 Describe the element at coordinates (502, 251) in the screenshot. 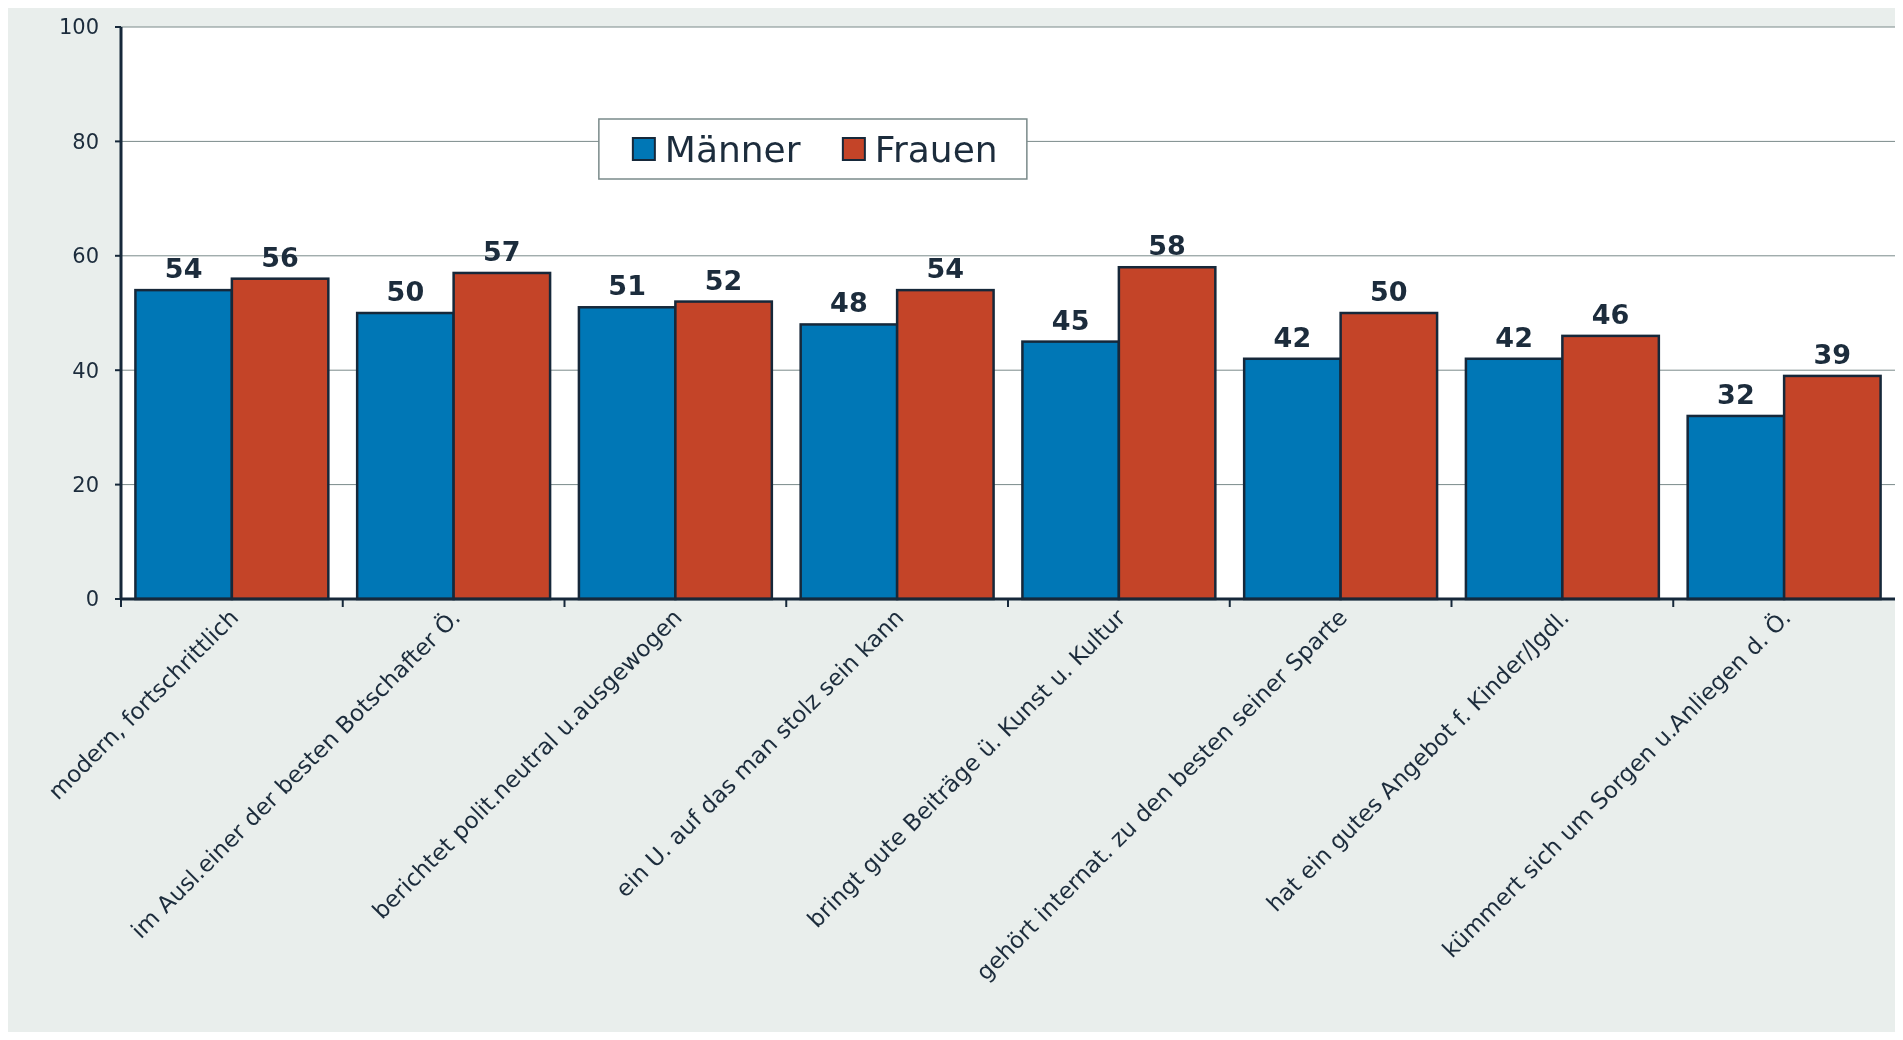

I see `data-label: 57` at that location.